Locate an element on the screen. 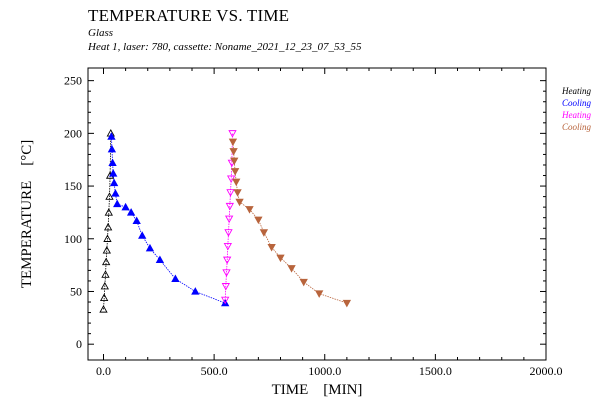 This screenshot has height=403, width=598. y-tick-label: 150 is located at coordinates (73, 186).